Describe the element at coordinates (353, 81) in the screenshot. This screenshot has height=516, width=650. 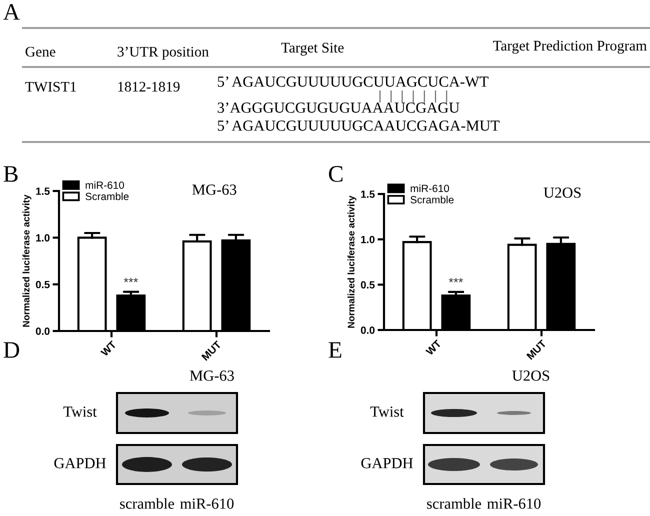
I see `text: 5’ AGAUCGUUUUUGCUUAGCUCA-WT` at that location.